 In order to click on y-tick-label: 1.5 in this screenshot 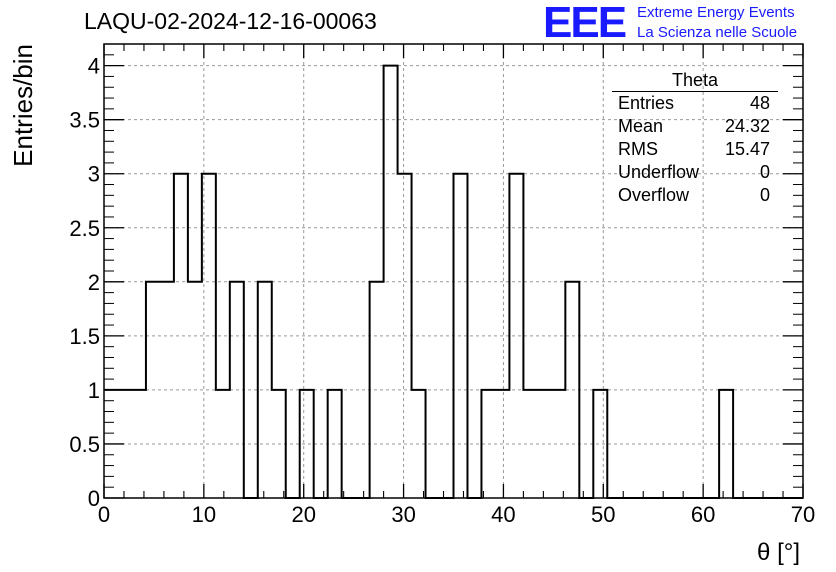, I will do `click(84, 336)`.